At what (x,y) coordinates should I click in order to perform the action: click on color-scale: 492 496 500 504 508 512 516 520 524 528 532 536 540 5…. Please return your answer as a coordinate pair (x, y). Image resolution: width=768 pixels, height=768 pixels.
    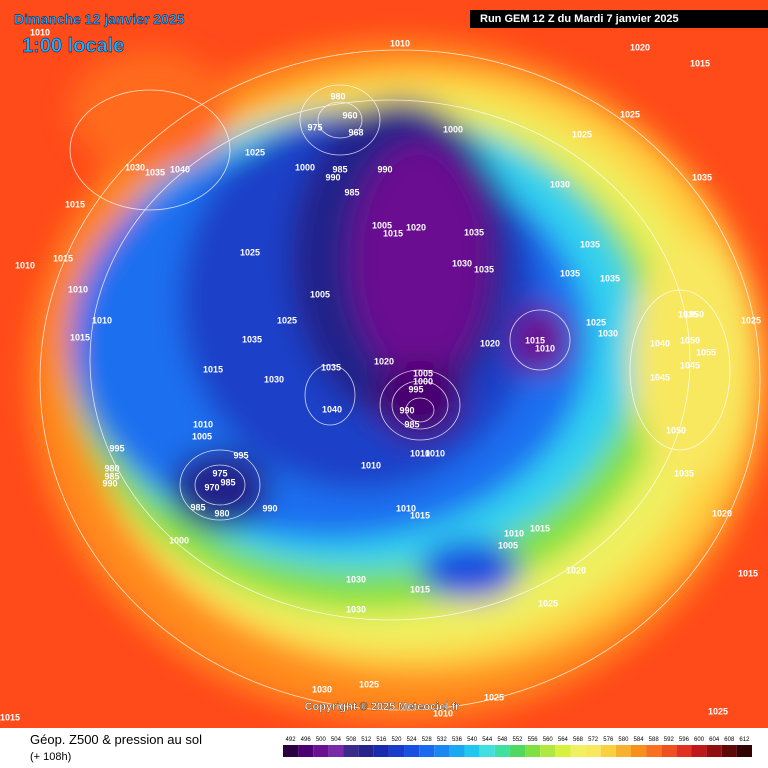
    Looking at the image, I should click on (517, 747).